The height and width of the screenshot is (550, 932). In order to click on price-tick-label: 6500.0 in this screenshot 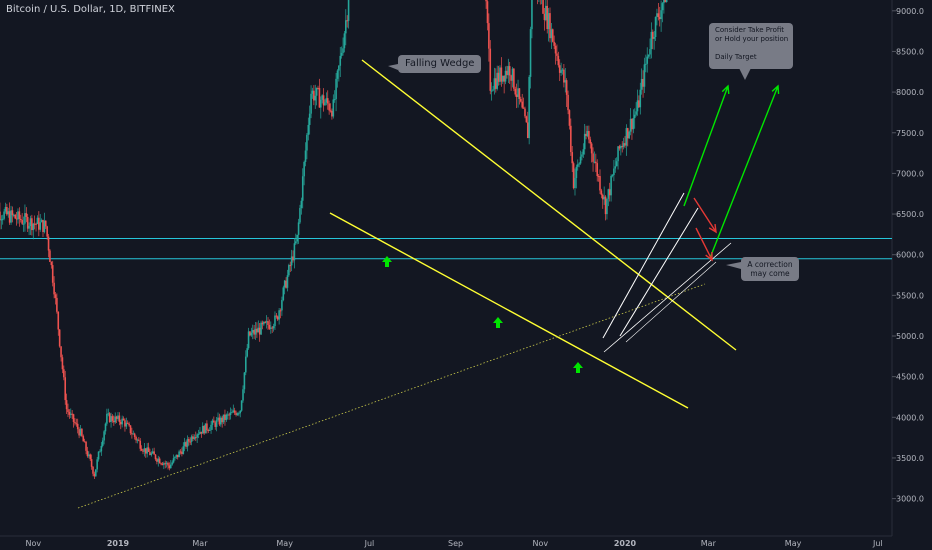, I will do `click(910, 214)`.